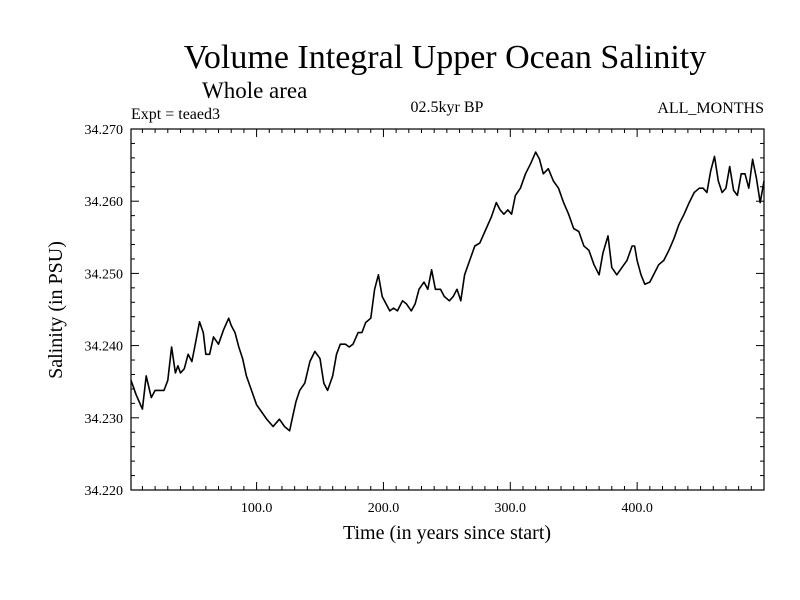  What do you see at coordinates (104, 419) in the screenshot?
I see `y-tick-label: 34.230` at bounding box center [104, 419].